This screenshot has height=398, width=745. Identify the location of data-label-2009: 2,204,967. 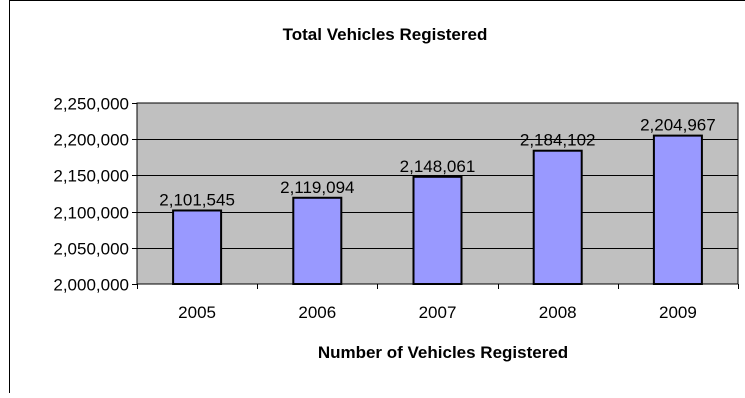
(678, 125).